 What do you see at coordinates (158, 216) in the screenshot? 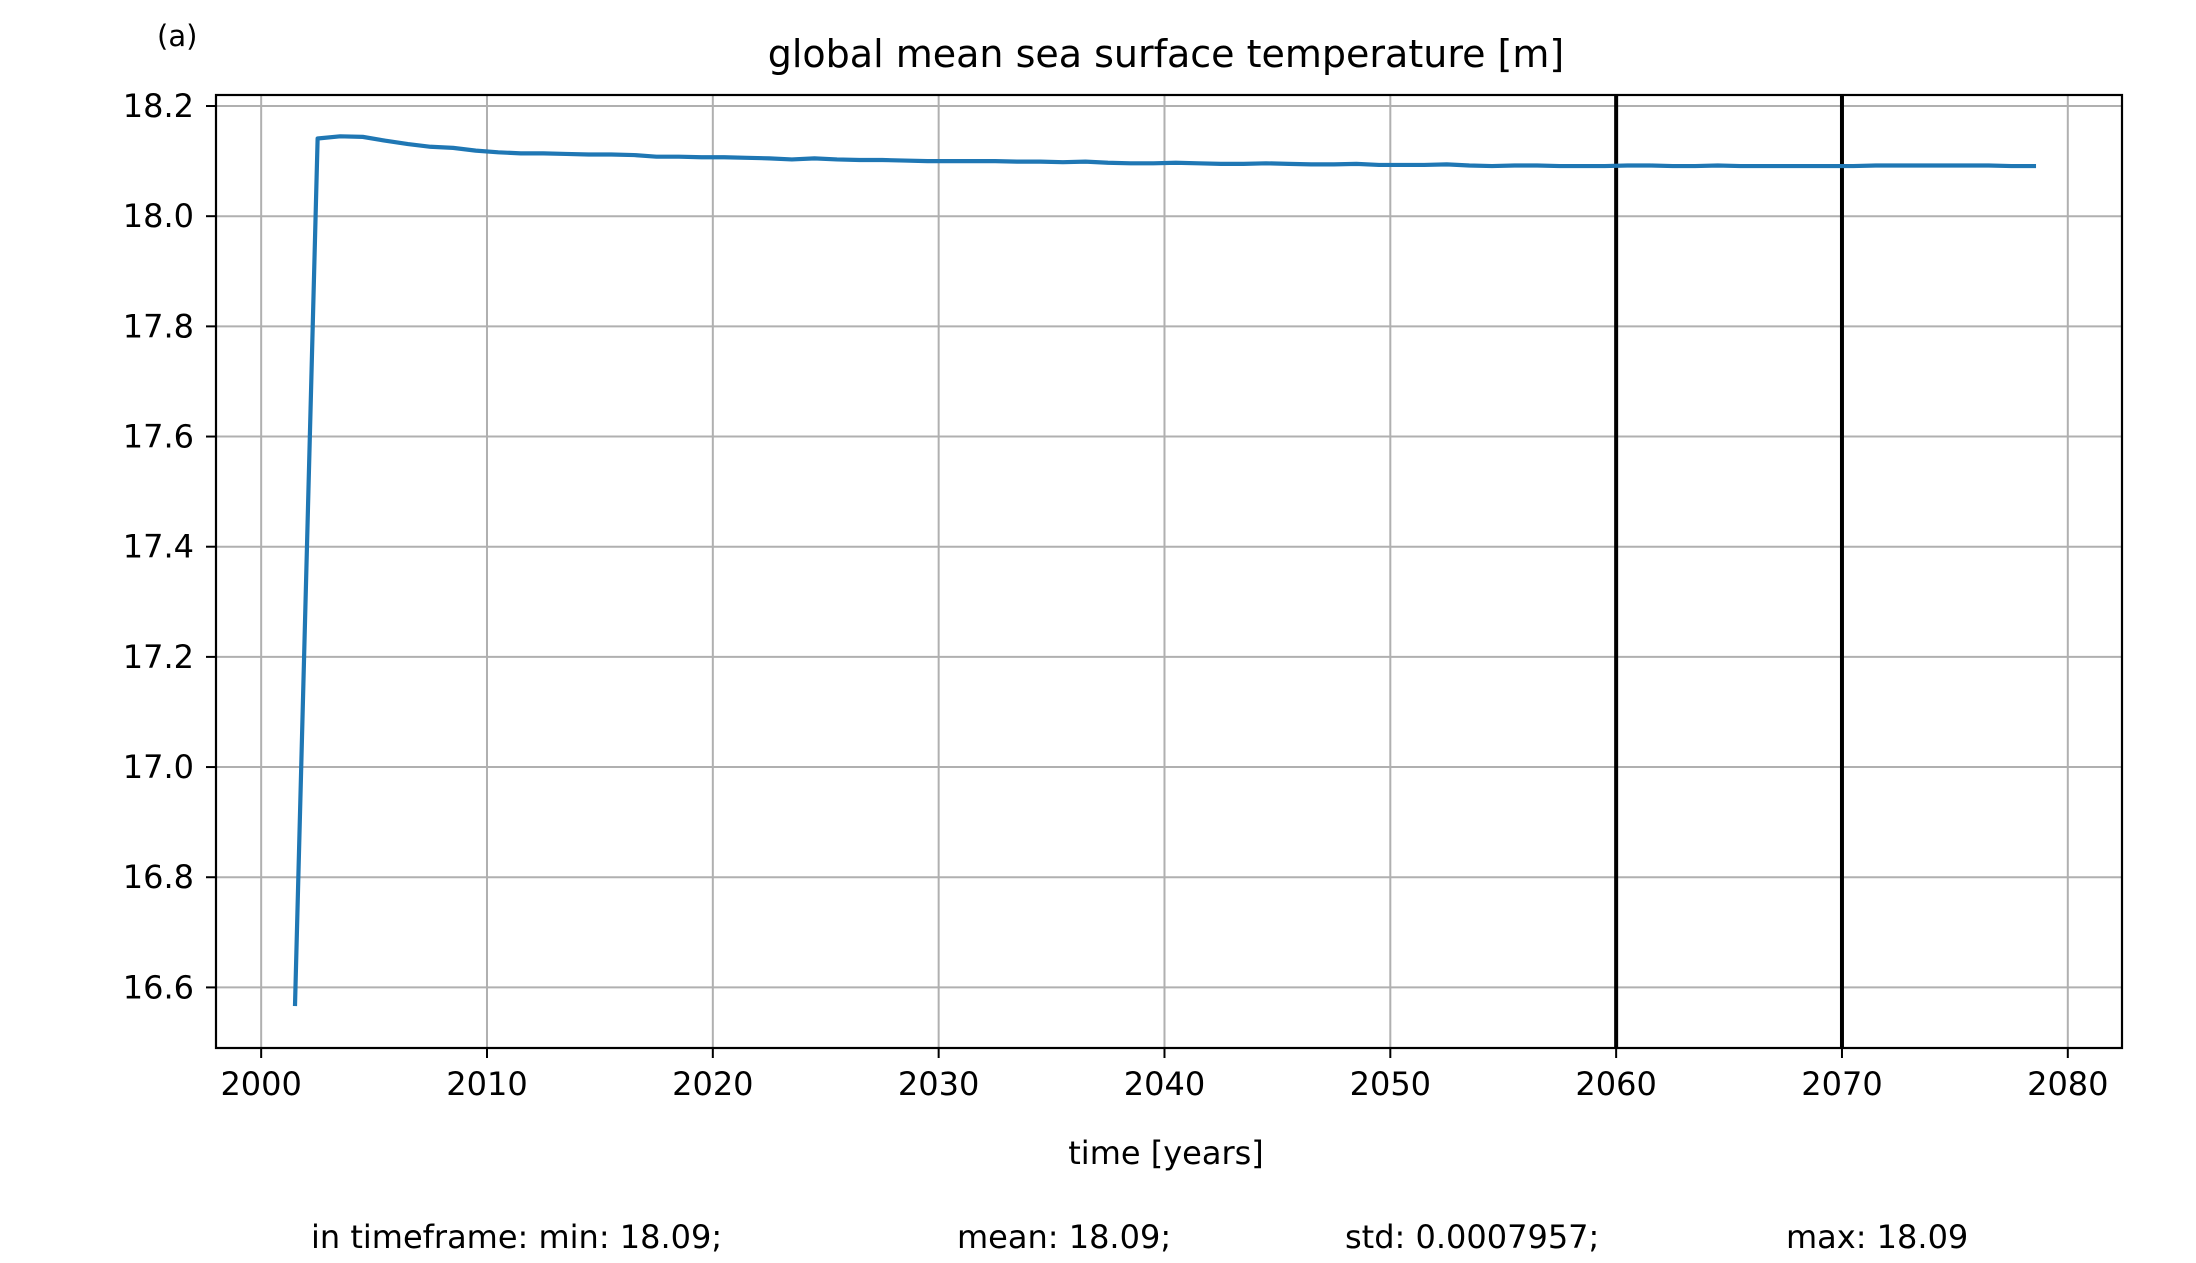
I see `y-tick-label: 18.0` at bounding box center [158, 216].